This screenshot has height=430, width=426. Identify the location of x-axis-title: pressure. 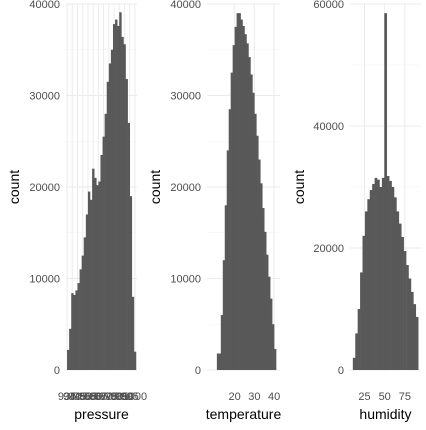
(101, 414).